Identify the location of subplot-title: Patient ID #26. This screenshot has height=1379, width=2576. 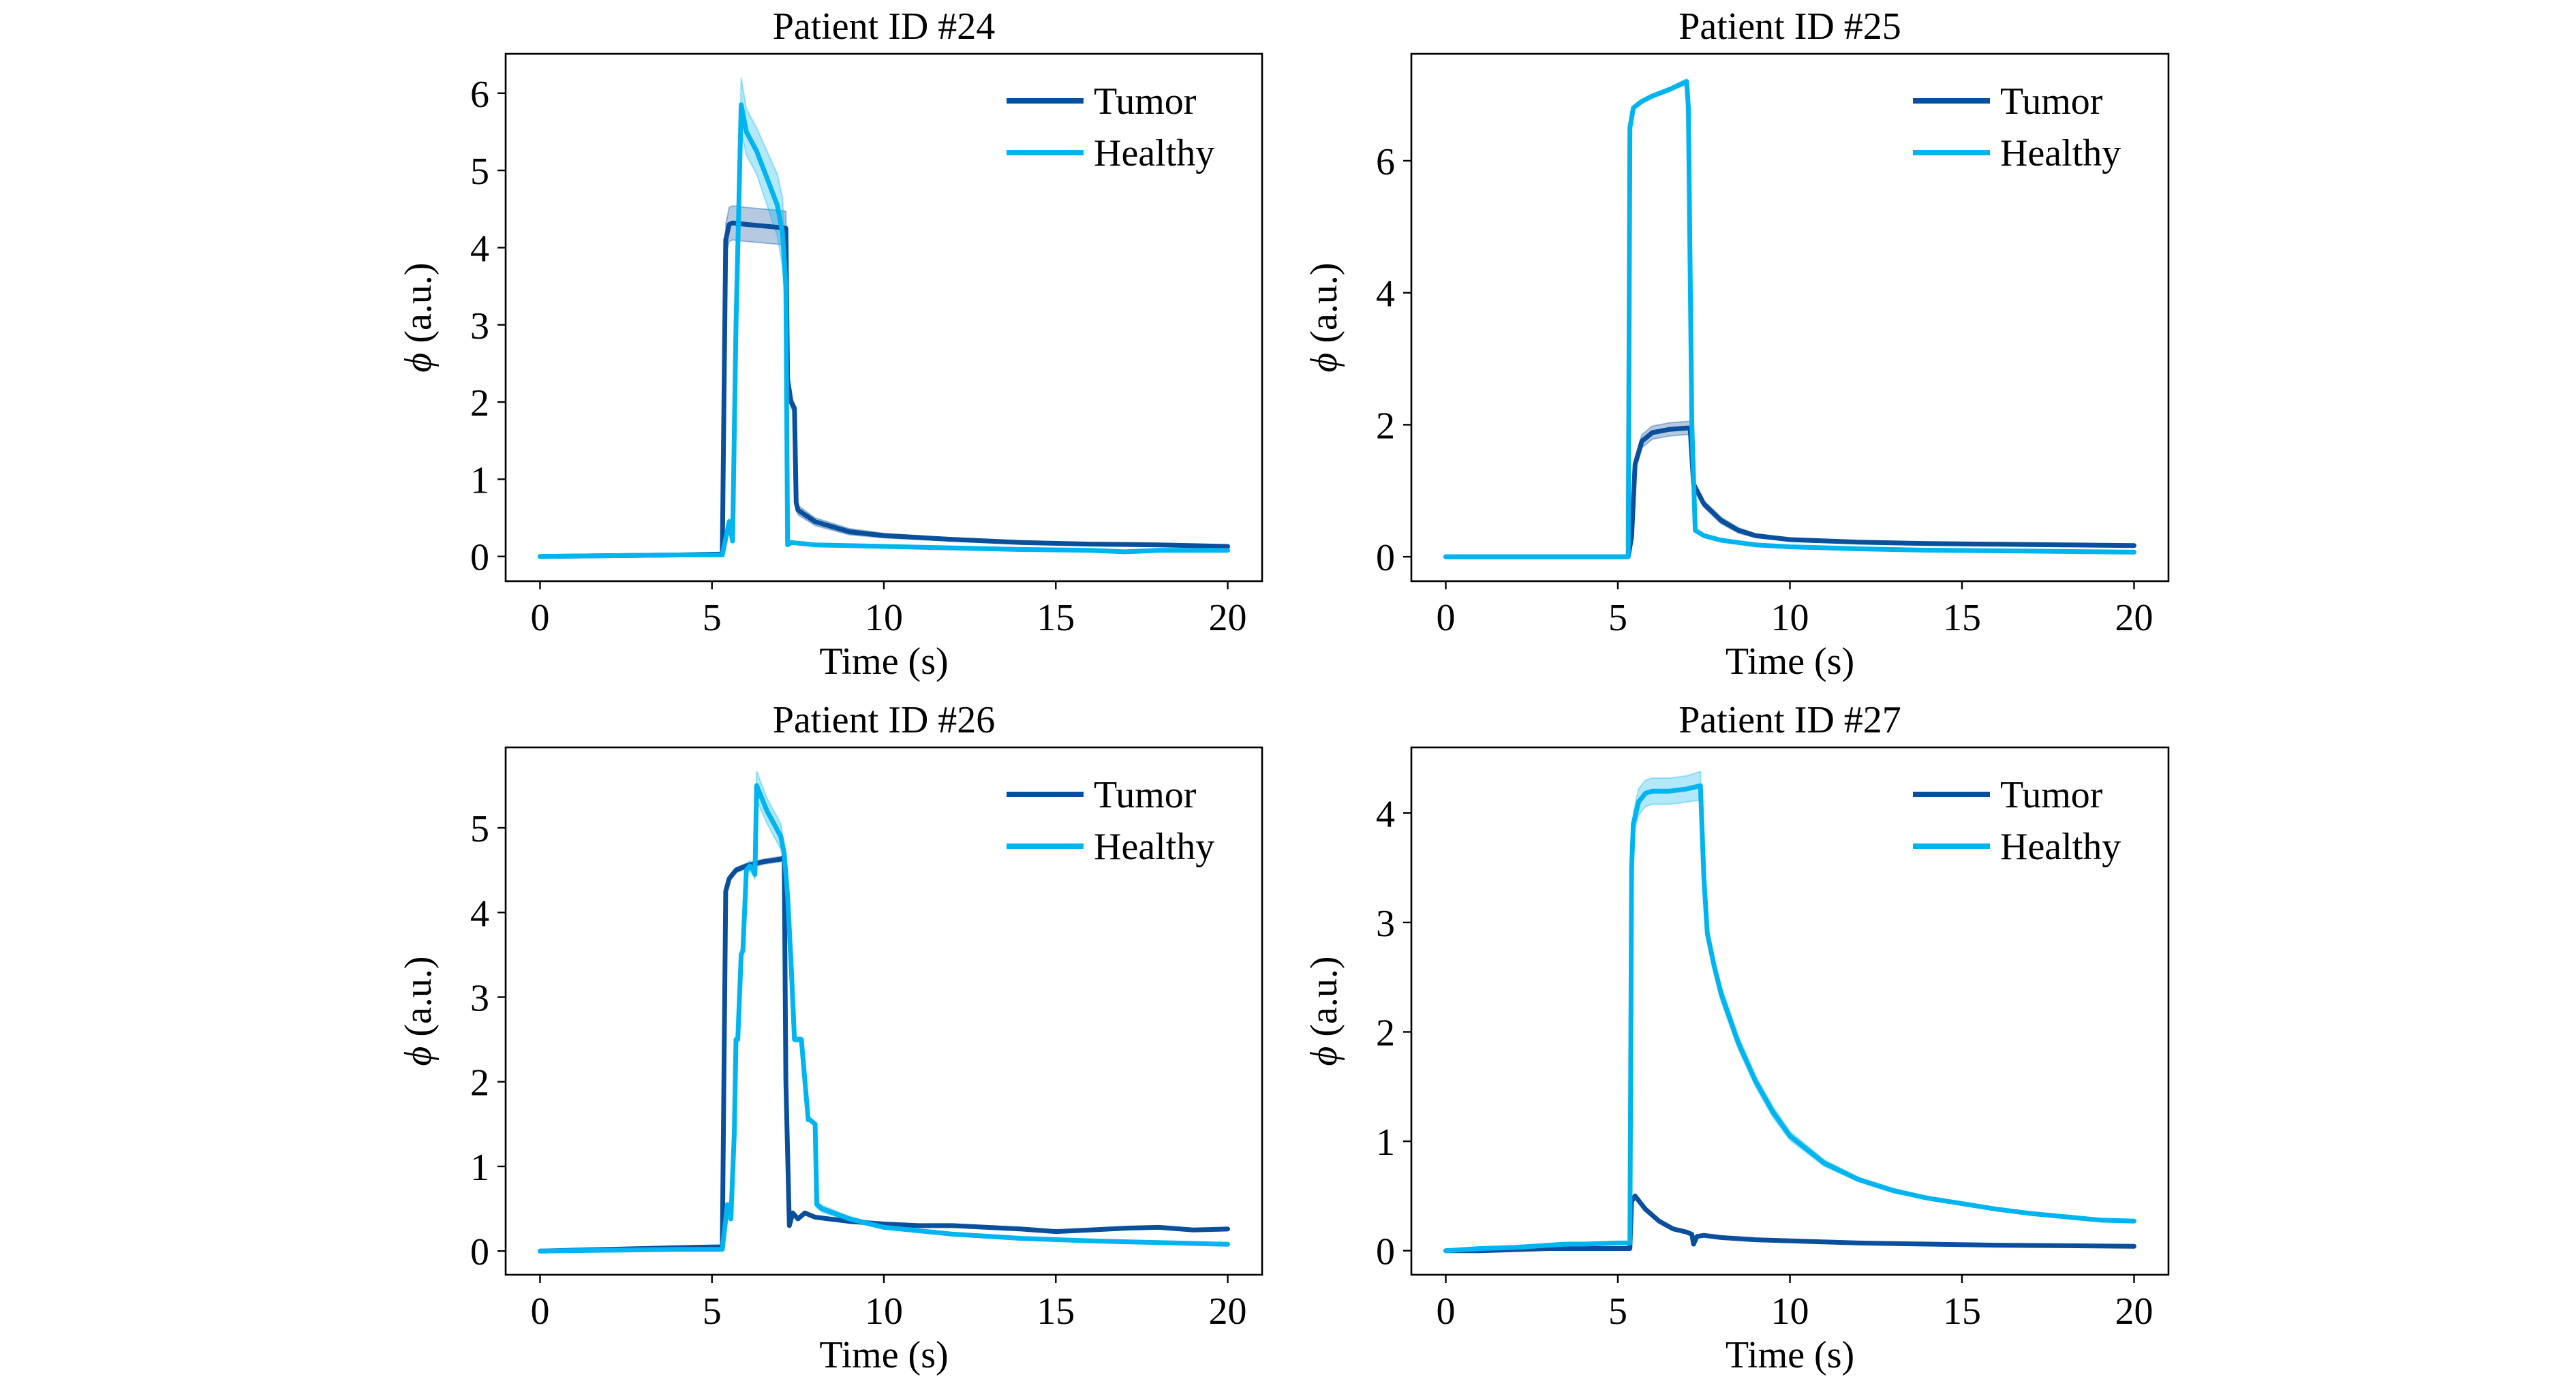
(884, 720).